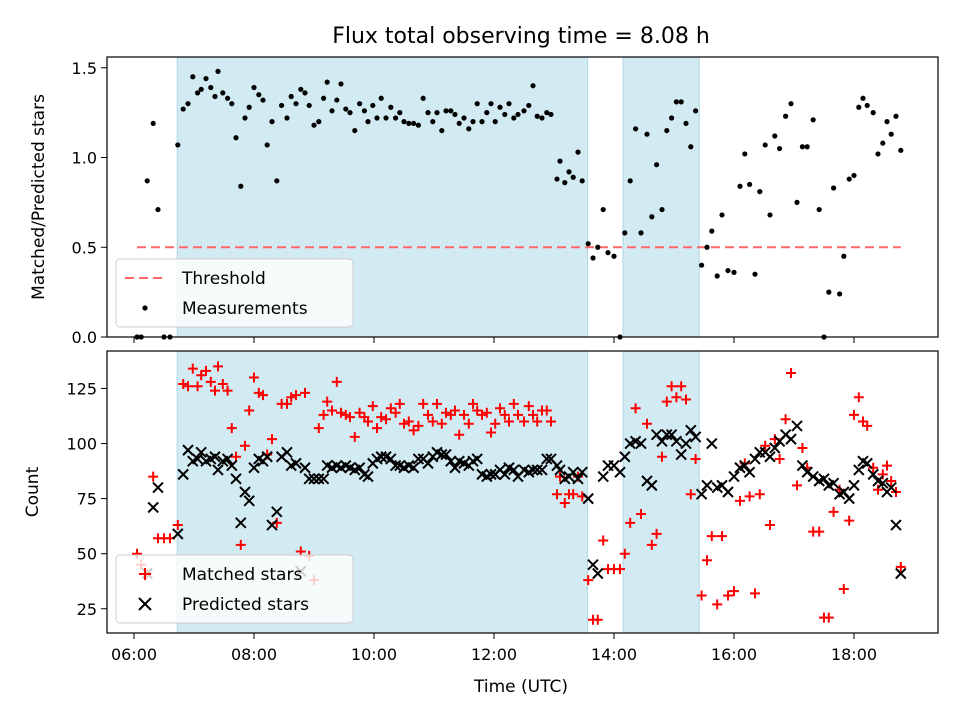  I want to click on panel-top-x-axis, so click(494, 340).